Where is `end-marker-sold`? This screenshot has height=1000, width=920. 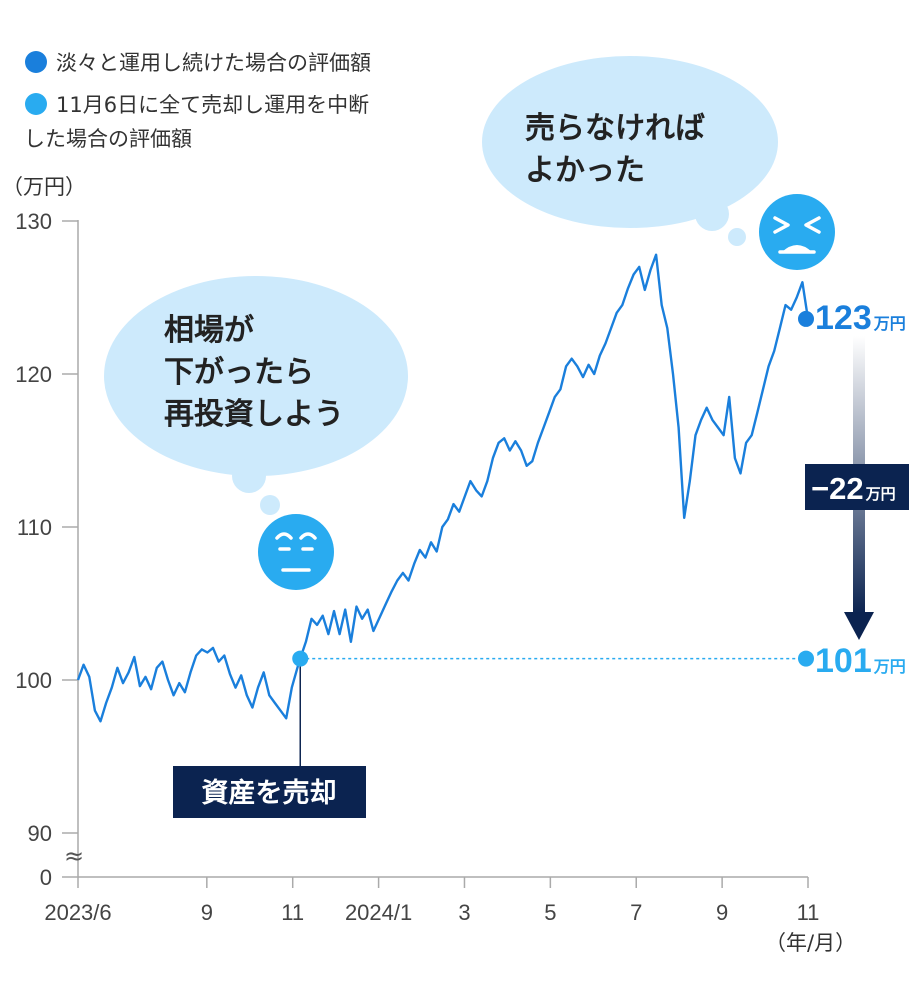 end-marker-sold is located at coordinates (806, 658).